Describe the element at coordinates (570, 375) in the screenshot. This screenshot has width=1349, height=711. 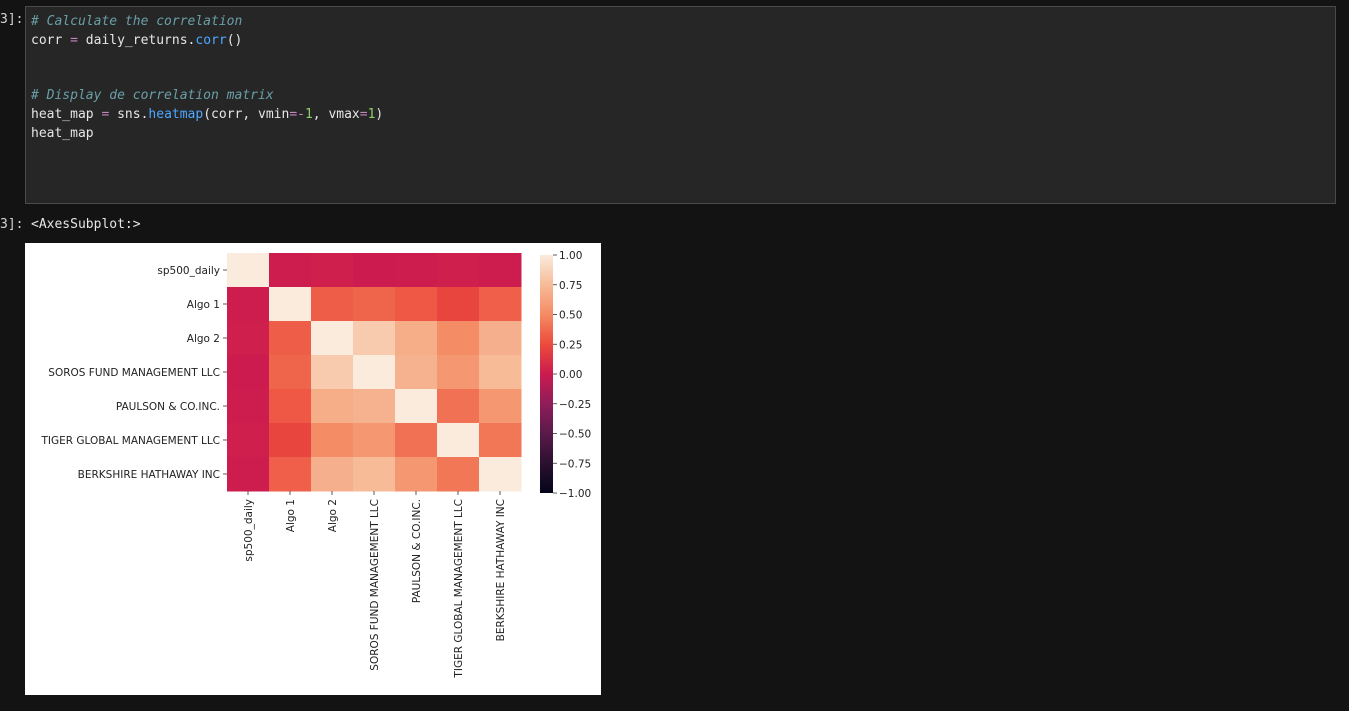
I see `colorbar-tick-label: 0.00` at that location.